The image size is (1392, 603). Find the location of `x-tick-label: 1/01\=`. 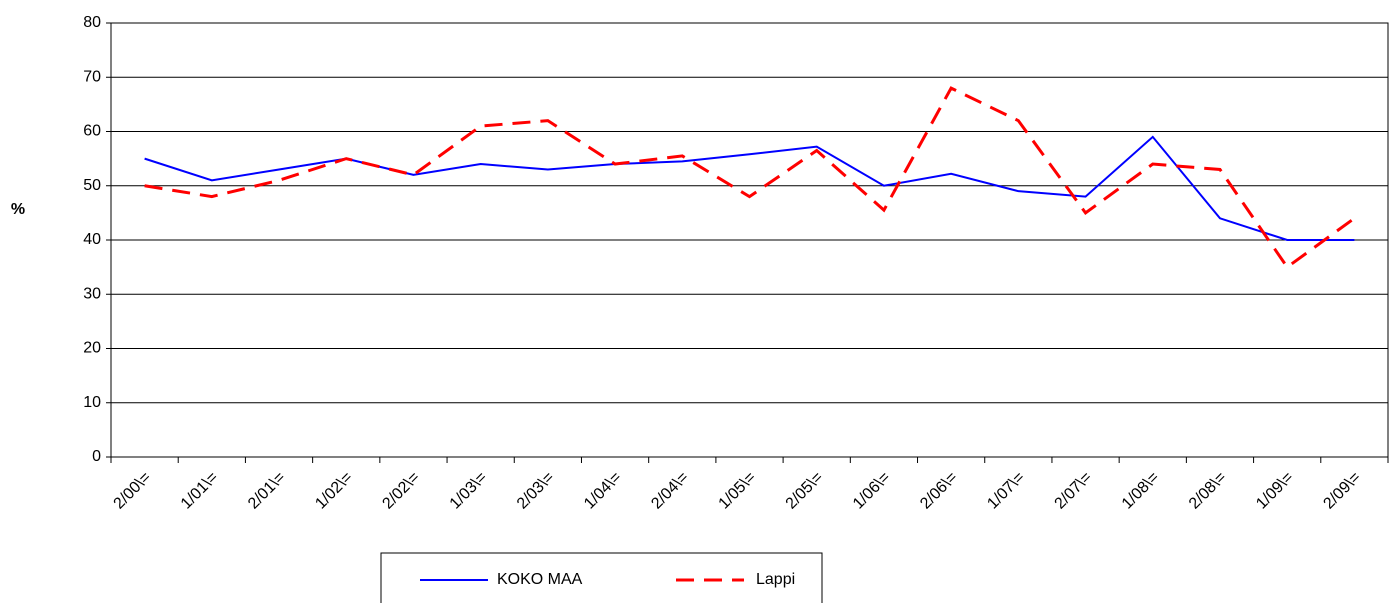

x-tick-label: 1/01\= is located at coordinates (200, 491).